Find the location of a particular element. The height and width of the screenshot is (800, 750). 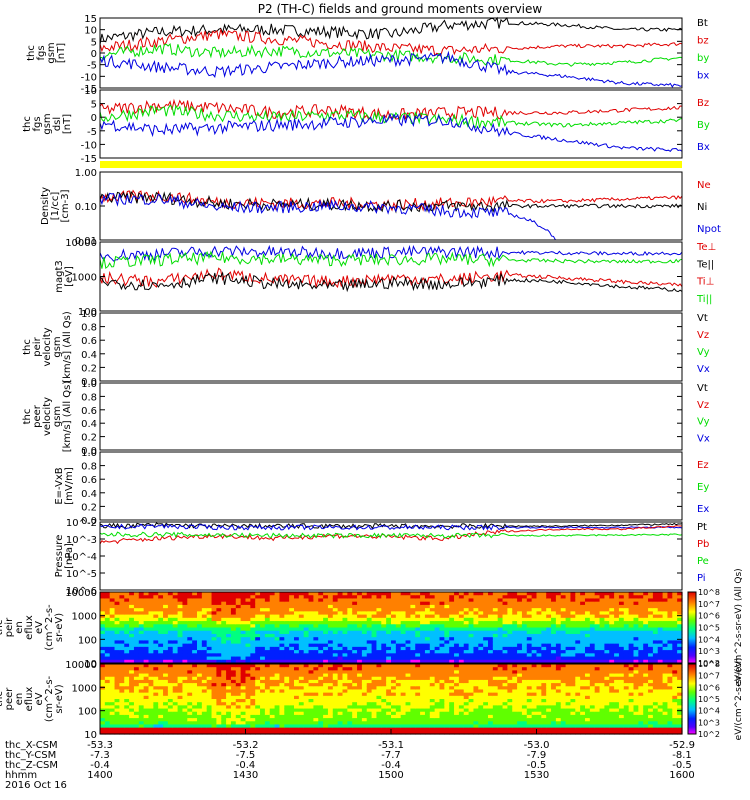

ylabel-line: peir is located at coordinates (9, 627).